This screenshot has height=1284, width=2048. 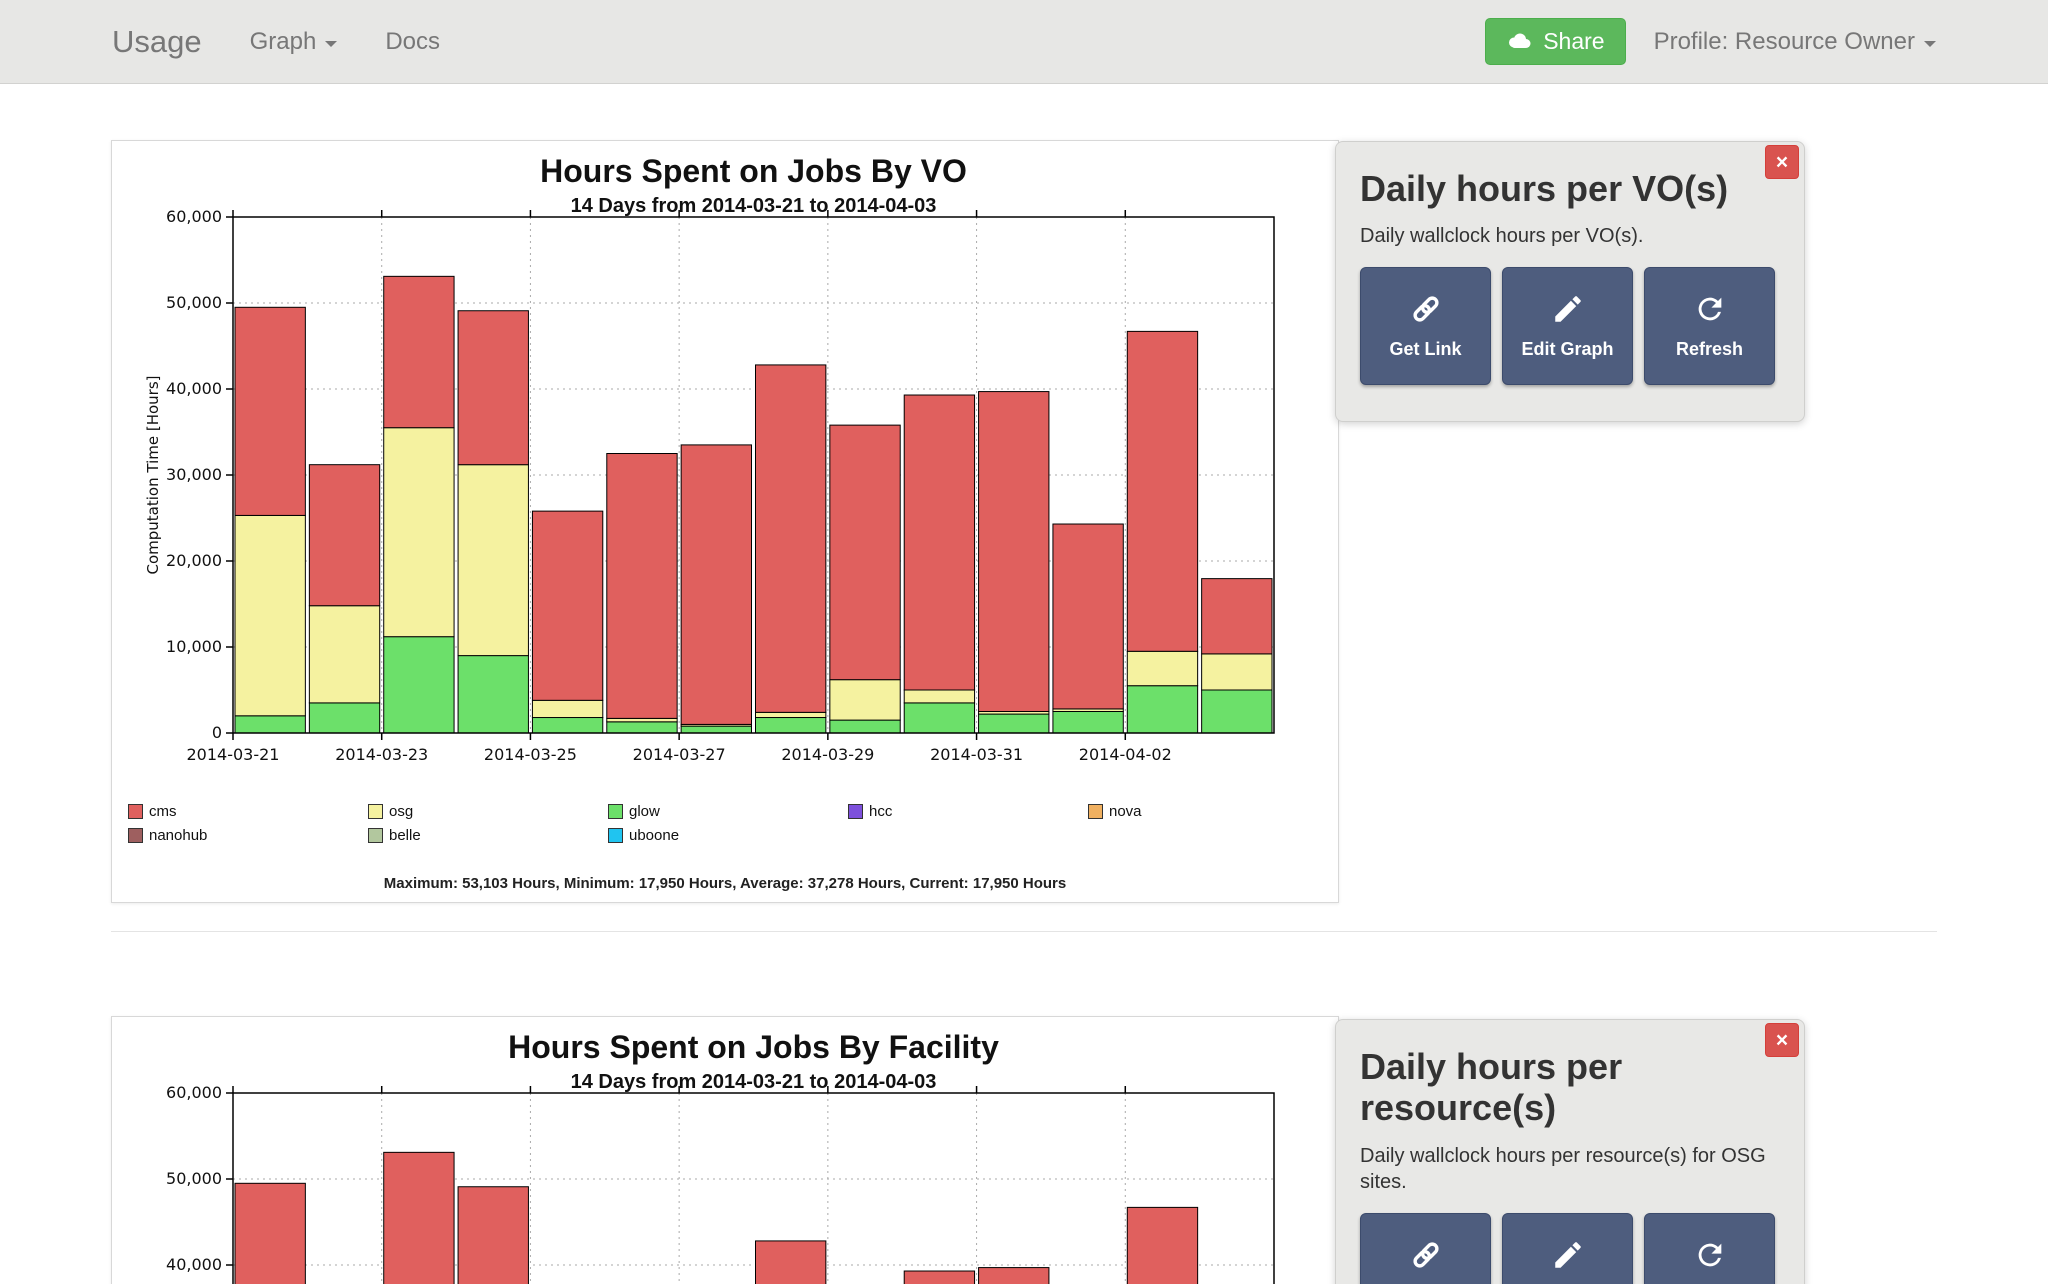 What do you see at coordinates (654, 835) in the screenshot?
I see `legend-label: uboone` at bounding box center [654, 835].